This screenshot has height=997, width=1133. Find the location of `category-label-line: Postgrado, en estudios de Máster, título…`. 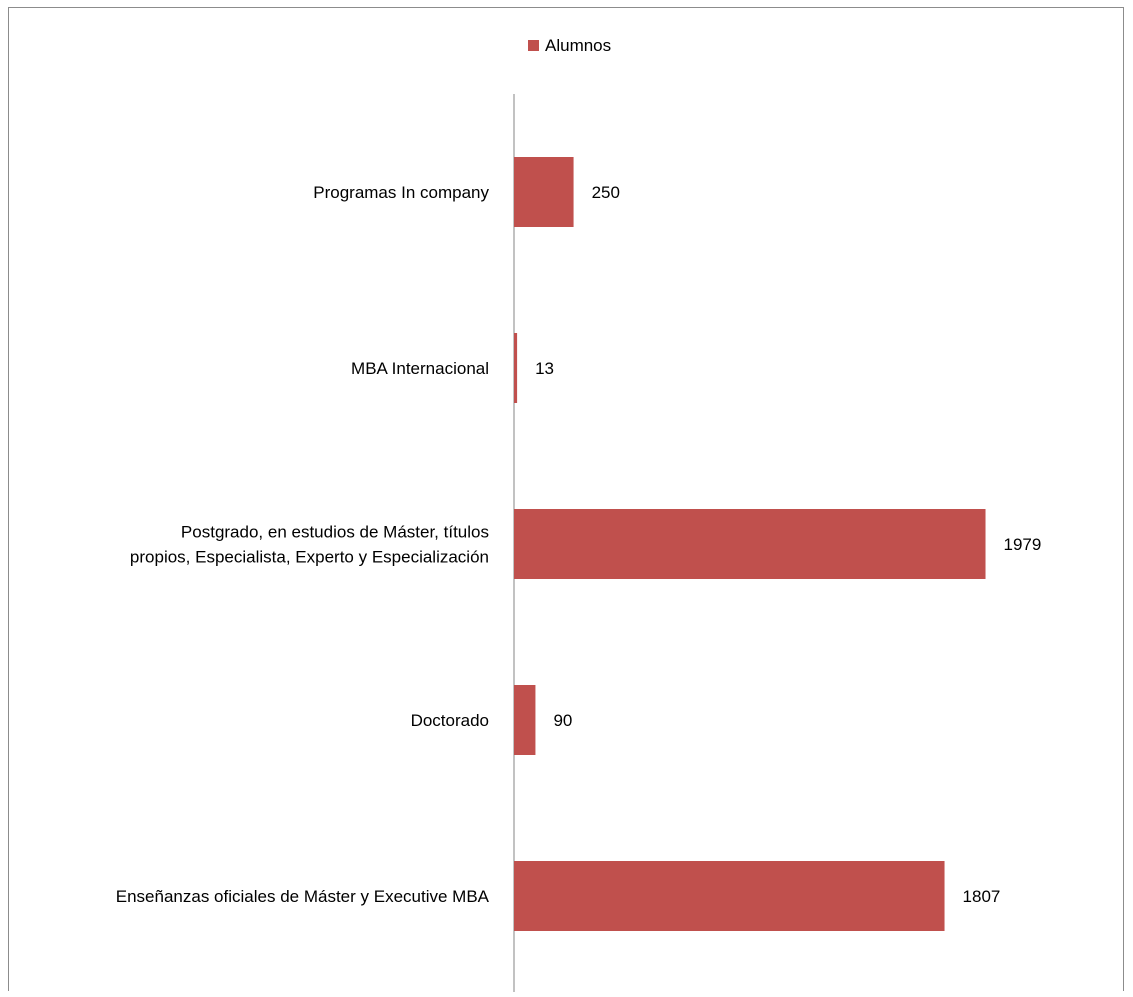

category-label-line: Postgrado, en estudios de Máster, título… is located at coordinates (335, 532).